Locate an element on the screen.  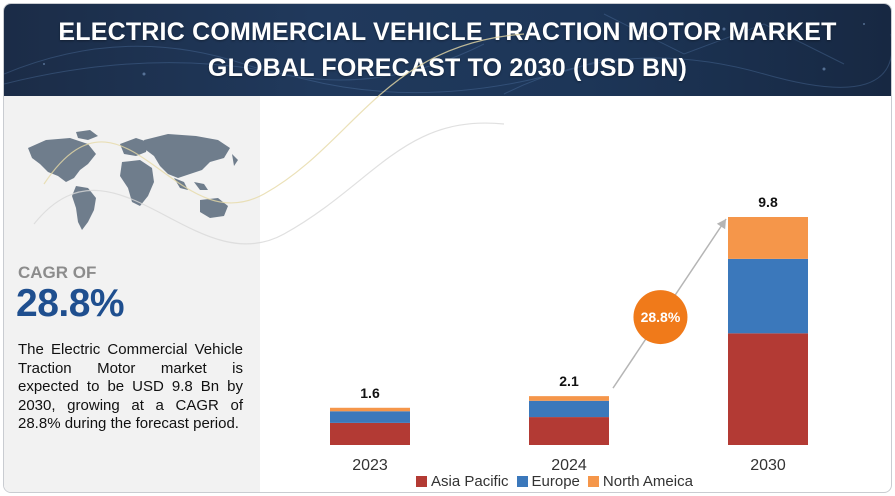
legend-item-north-ameica: North Ameica is located at coordinates (640, 481).